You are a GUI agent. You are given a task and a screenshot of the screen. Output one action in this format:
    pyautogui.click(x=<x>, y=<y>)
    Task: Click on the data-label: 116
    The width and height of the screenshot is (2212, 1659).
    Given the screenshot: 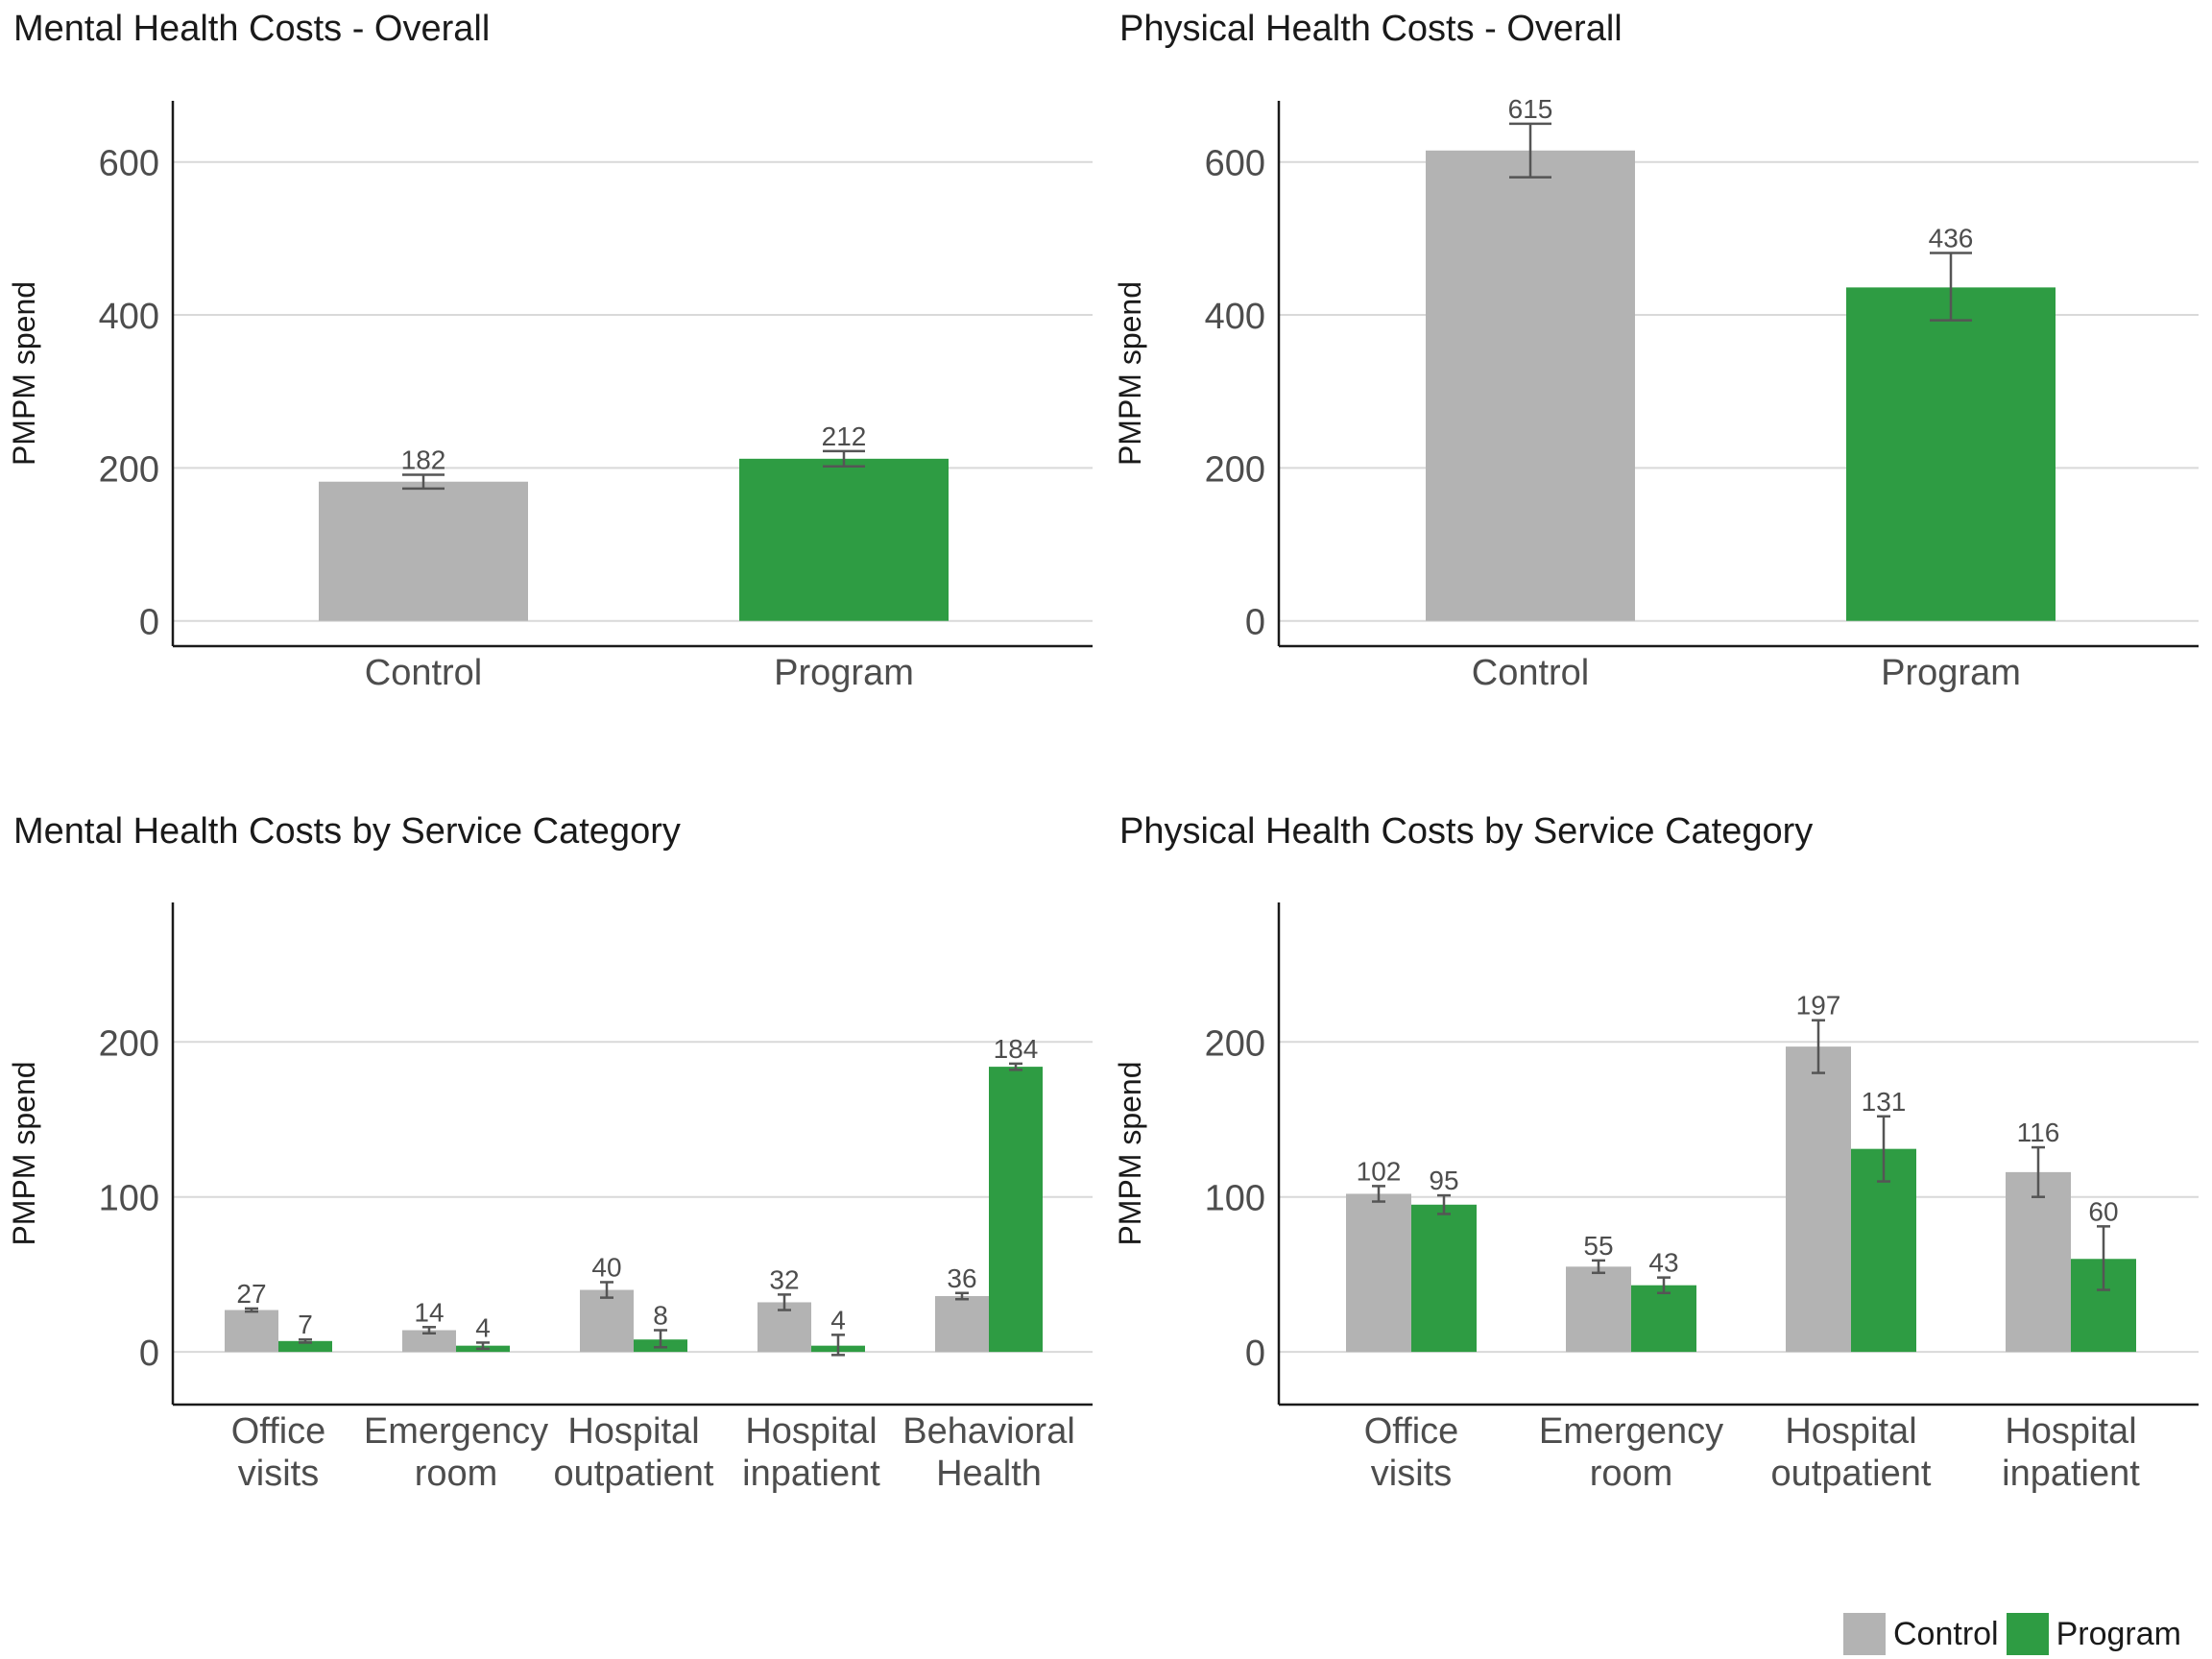 What is the action you would take?
    pyautogui.click(x=2038, y=1132)
    